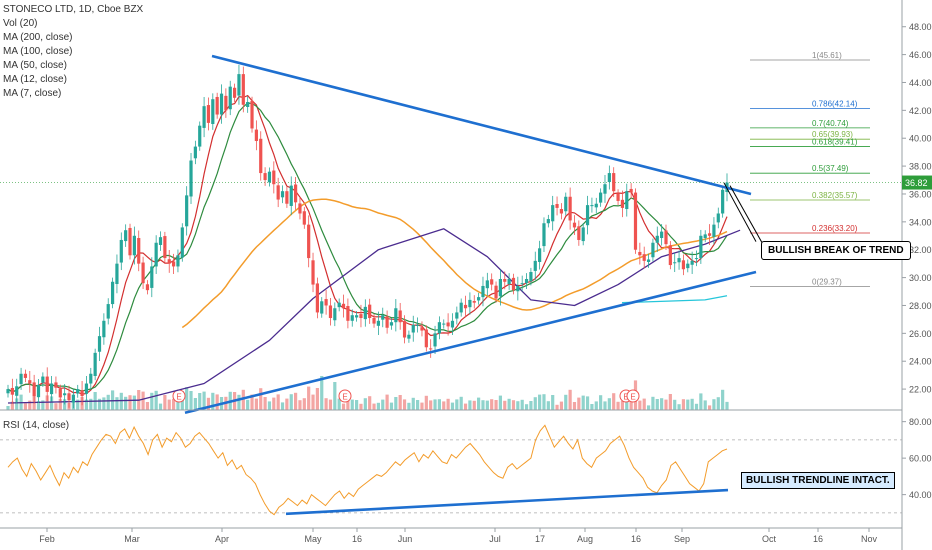  What do you see at coordinates (38, 37) in the screenshot?
I see `legend-ma200: MA (200, close)` at bounding box center [38, 37].